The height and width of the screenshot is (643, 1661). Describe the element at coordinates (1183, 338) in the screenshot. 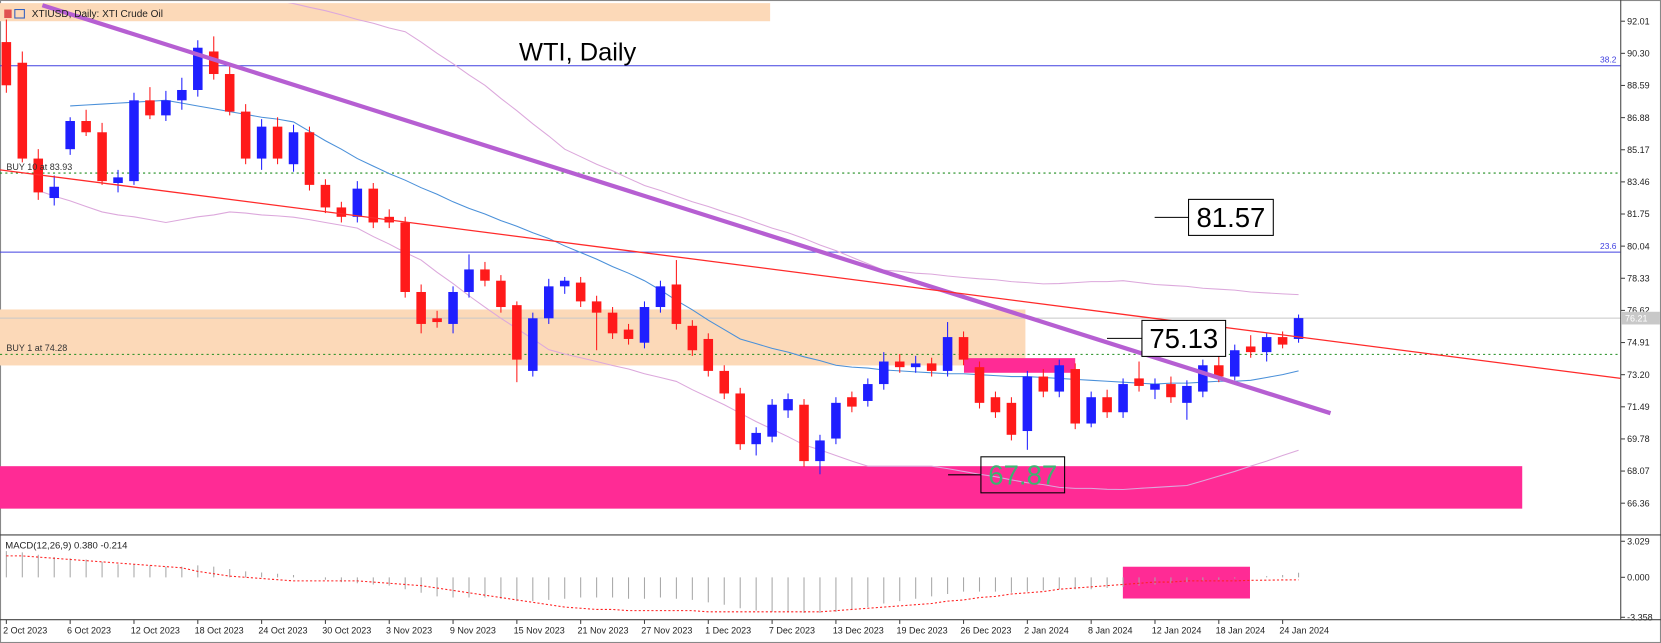

I see `callout-label: 75.13` at that location.